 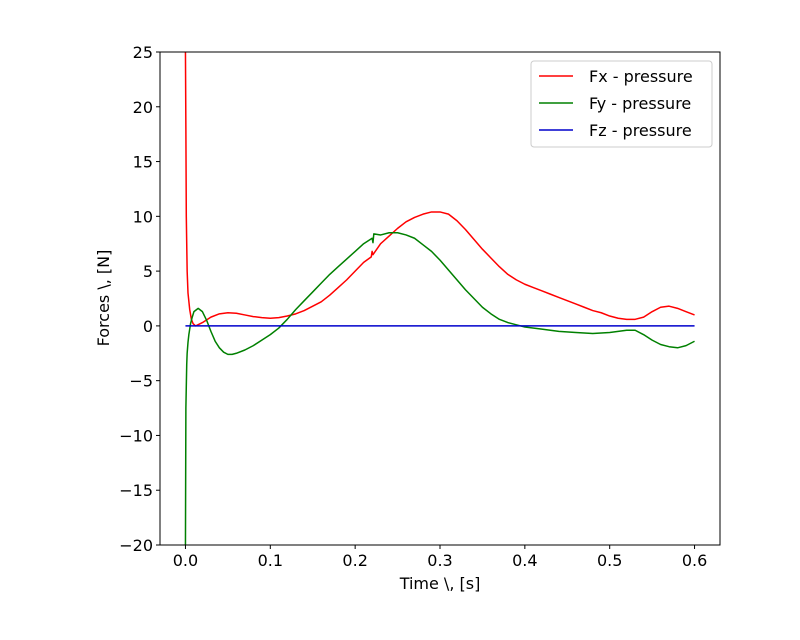 What do you see at coordinates (640, 130) in the screenshot?
I see `legend-label-3: Fz - pressure` at bounding box center [640, 130].